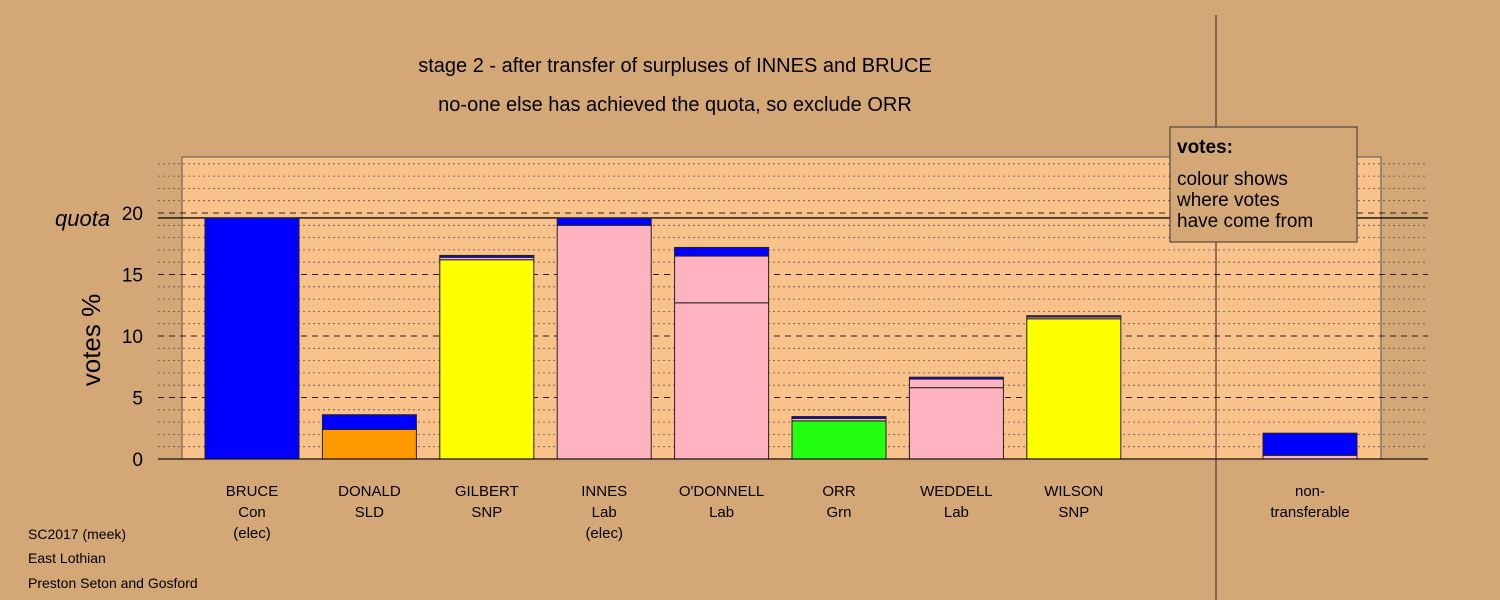  I want to click on bar-weddell, so click(956, 418).